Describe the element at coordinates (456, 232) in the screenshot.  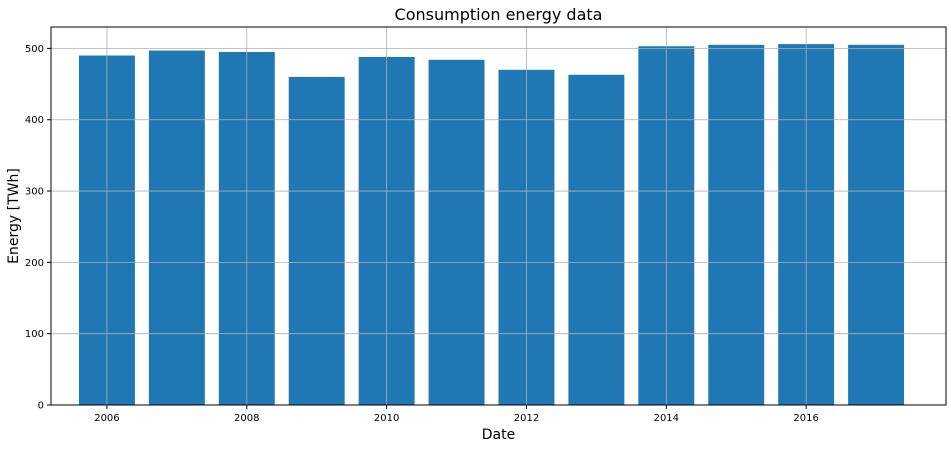
I see `bar-2011` at that location.